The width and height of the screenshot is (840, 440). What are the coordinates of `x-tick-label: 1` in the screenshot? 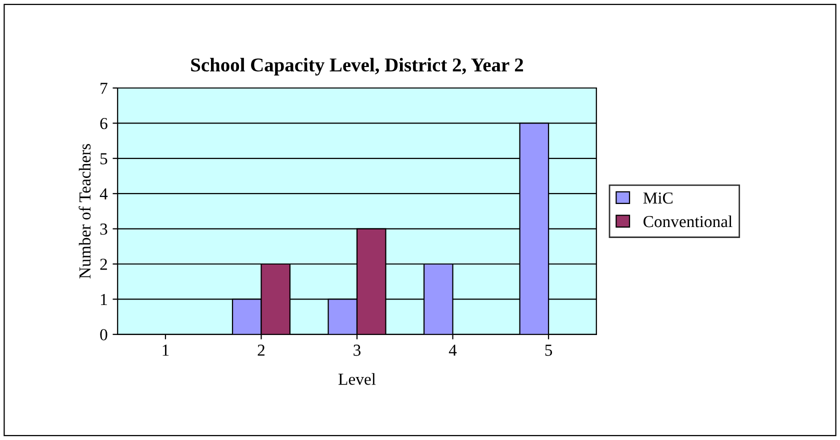 It's located at (165, 350).